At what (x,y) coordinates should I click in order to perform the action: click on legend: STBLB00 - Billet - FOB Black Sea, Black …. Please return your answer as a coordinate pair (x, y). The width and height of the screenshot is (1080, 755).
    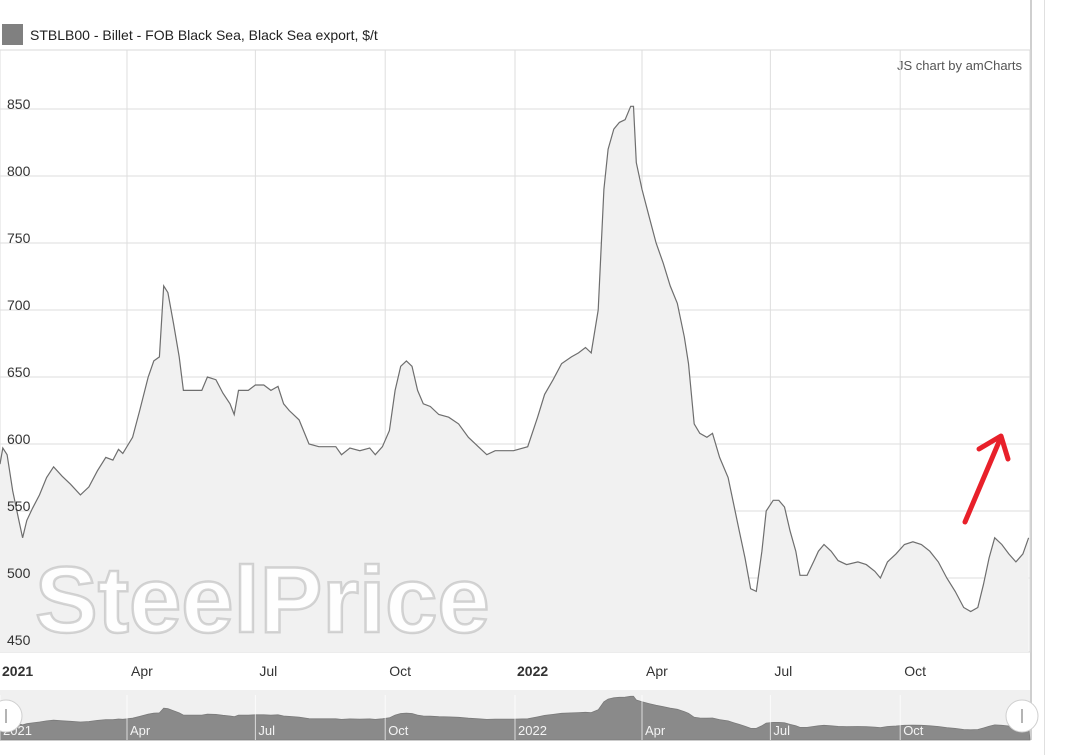
    Looking at the image, I should click on (190, 34).